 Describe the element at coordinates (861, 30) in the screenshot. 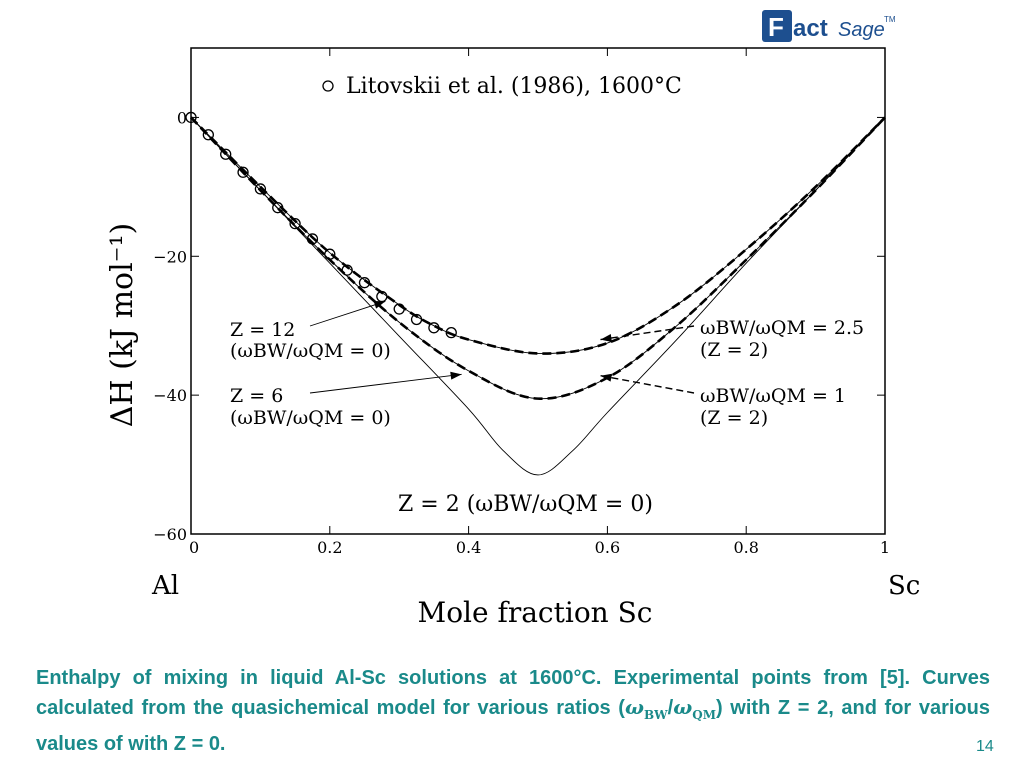

I see `logo-text-sage: Sage` at that location.